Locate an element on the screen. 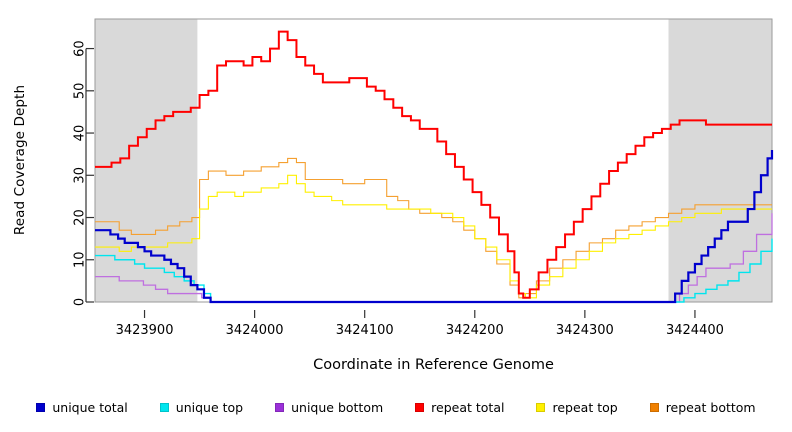 This screenshot has width=792, height=432. y-axis-tick-label: 30 is located at coordinates (80, 175).